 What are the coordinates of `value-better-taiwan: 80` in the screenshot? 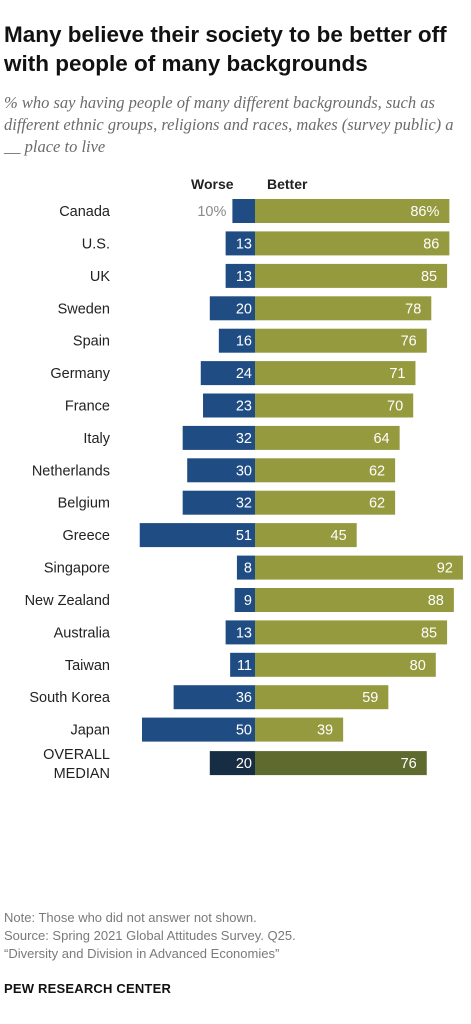 It's located at (418, 666).